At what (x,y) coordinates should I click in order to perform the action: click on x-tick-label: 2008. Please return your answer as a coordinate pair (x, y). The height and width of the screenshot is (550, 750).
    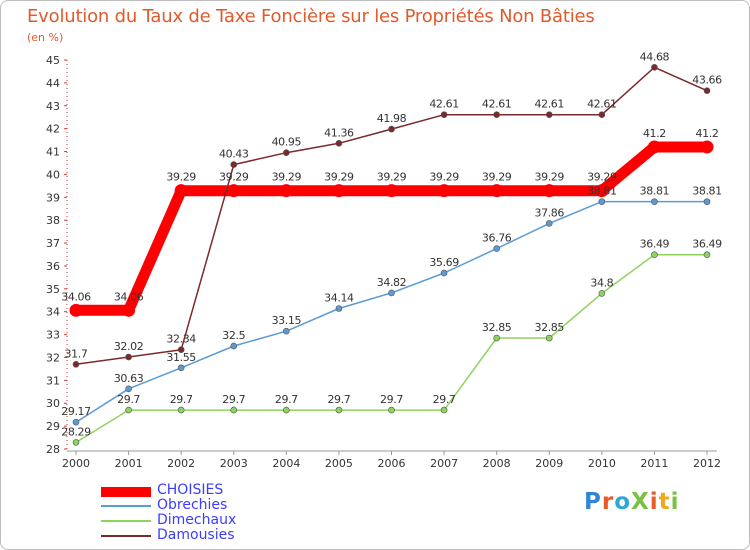
    Looking at the image, I should click on (497, 463).